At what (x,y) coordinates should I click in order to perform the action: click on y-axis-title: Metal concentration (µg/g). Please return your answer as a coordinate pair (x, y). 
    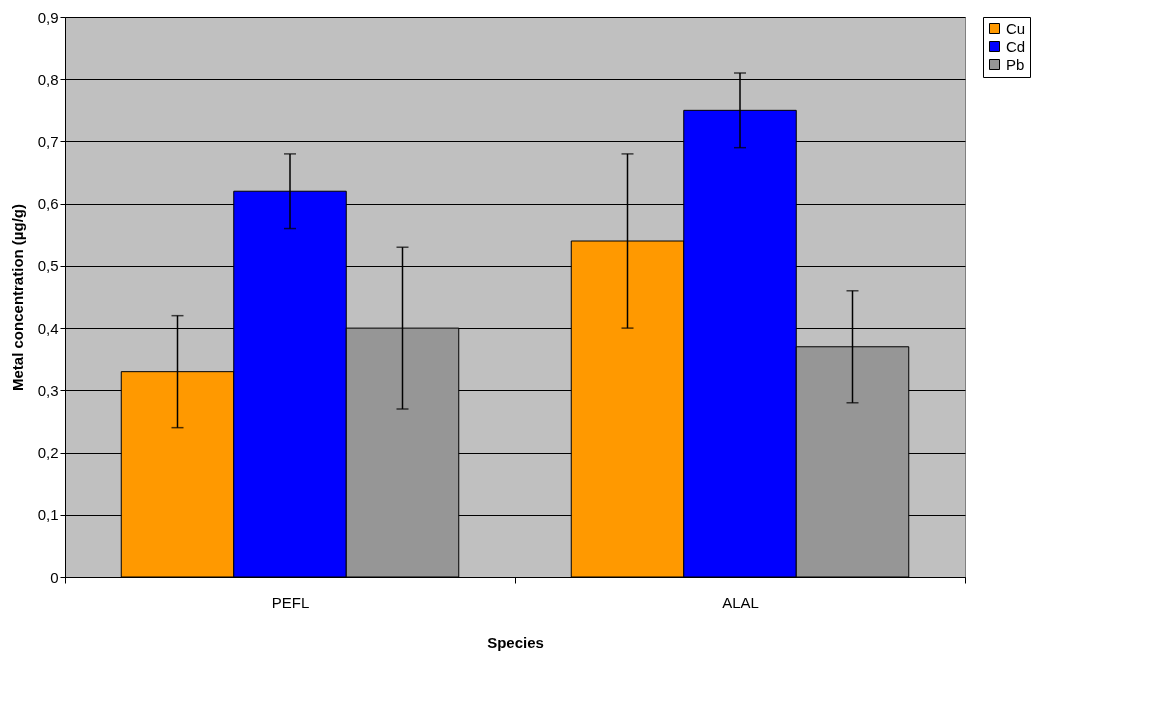
    Looking at the image, I should click on (17, 297).